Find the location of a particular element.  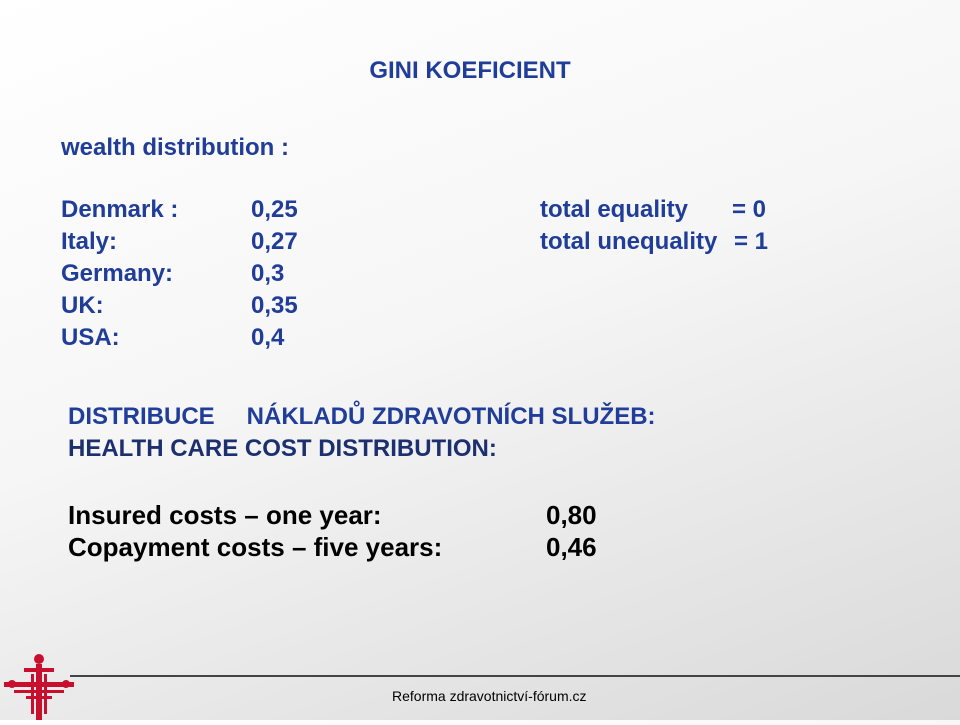

legend-label: total equality is located at coordinates (614, 209).